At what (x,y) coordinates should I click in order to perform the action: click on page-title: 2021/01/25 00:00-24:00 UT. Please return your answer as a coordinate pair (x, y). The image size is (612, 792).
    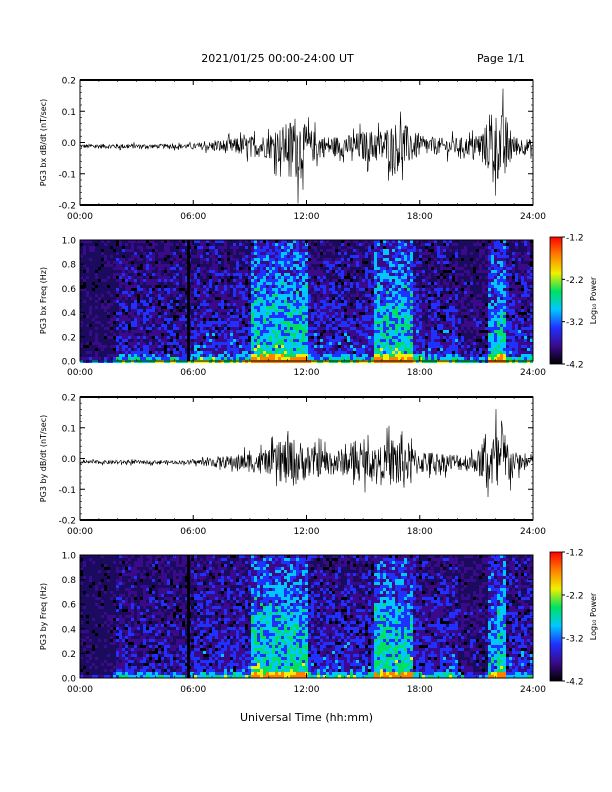
    Looking at the image, I should click on (277, 58).